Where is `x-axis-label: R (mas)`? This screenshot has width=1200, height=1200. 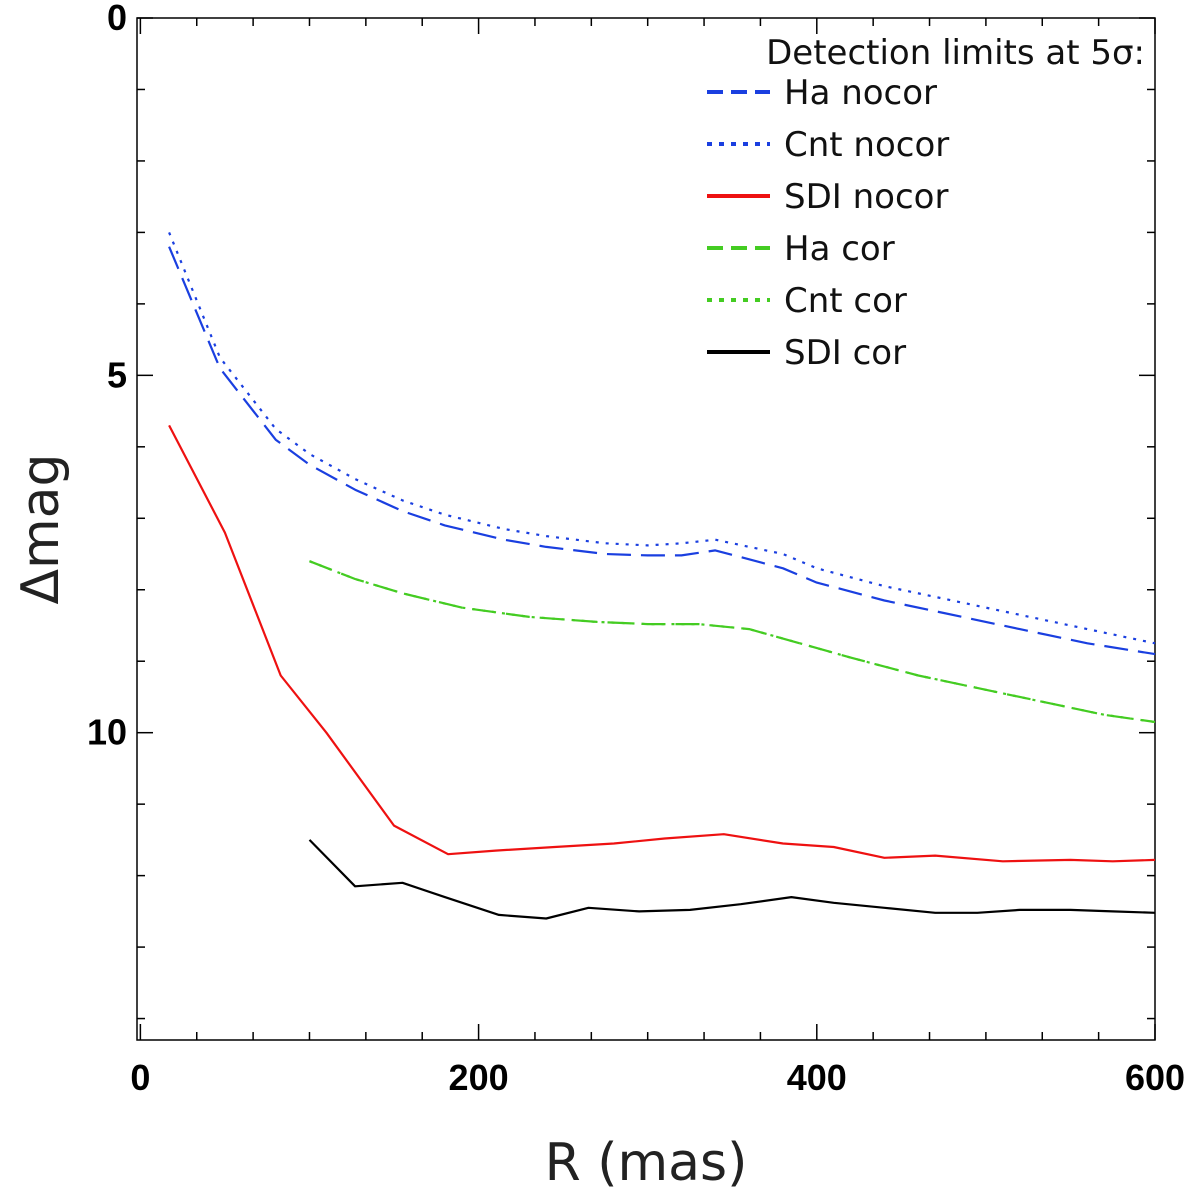
x-axis-label: R (mas) is located at coordinates (646, 1163).